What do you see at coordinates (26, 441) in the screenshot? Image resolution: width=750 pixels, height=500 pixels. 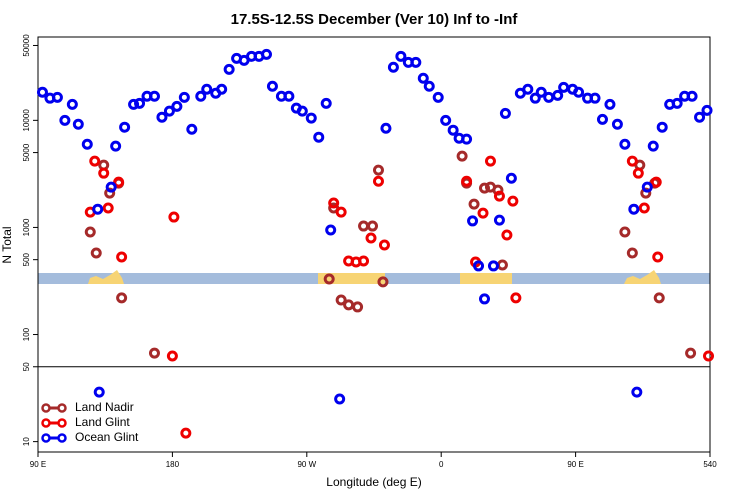 I see `y-tick-label: 10` at bounding box center [26, 441].